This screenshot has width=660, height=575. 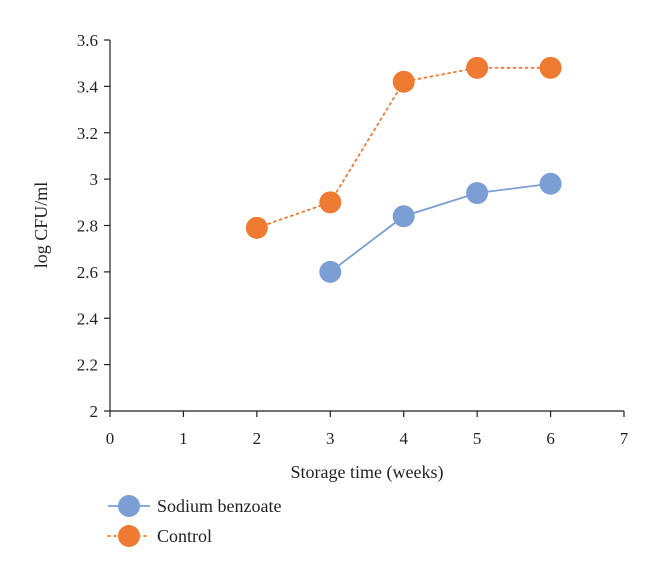 I want to click on legend: Sodium benzoate Control, so click(x=194, y=521).